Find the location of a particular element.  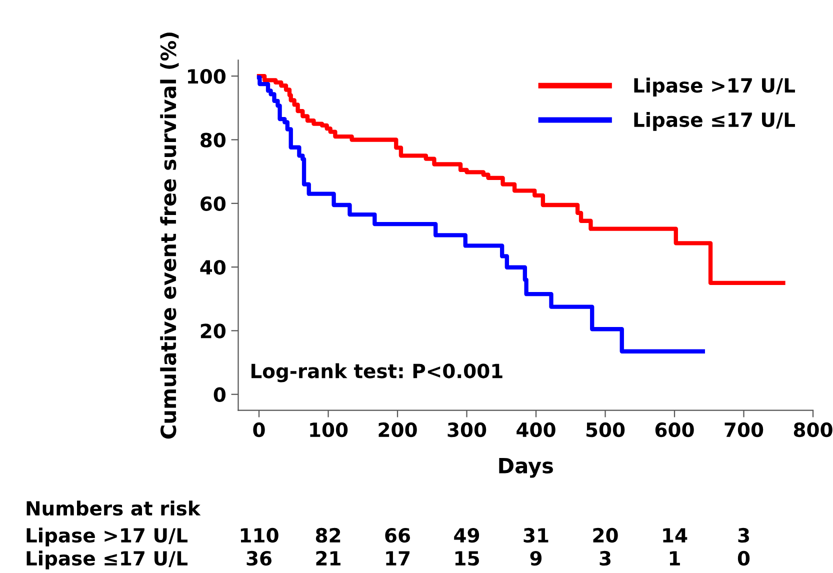

x-tick-label: 400 is located at coordinates (536, 430).